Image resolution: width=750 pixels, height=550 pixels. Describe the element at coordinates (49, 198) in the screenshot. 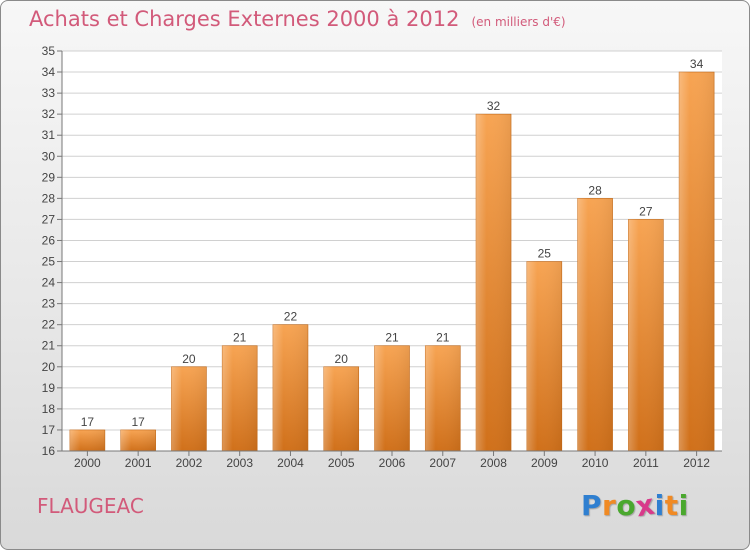

I see `y-tick-label: 28` at that location.